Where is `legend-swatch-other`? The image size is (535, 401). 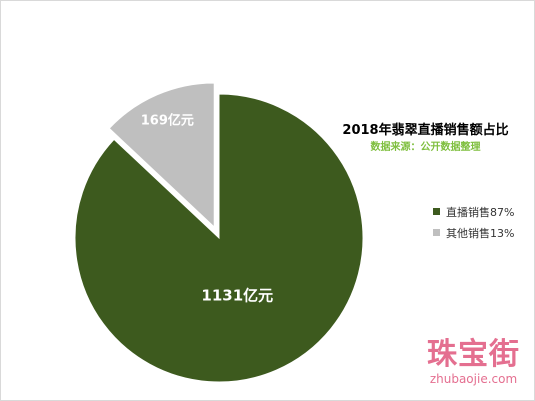
legend-swatch-other is located at coordinates (436, 232).